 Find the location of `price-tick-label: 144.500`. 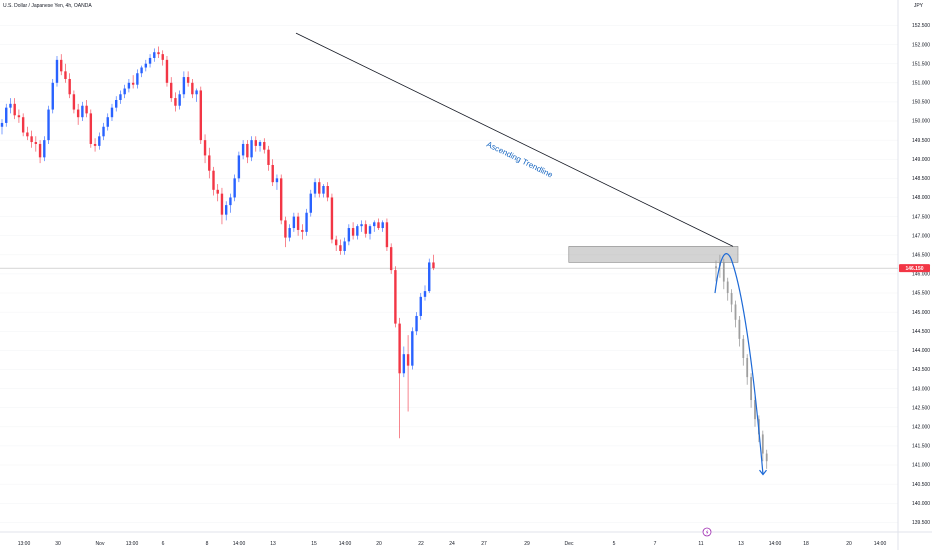

price-tick-label: 144.500 is located at coordinates (921, 332).